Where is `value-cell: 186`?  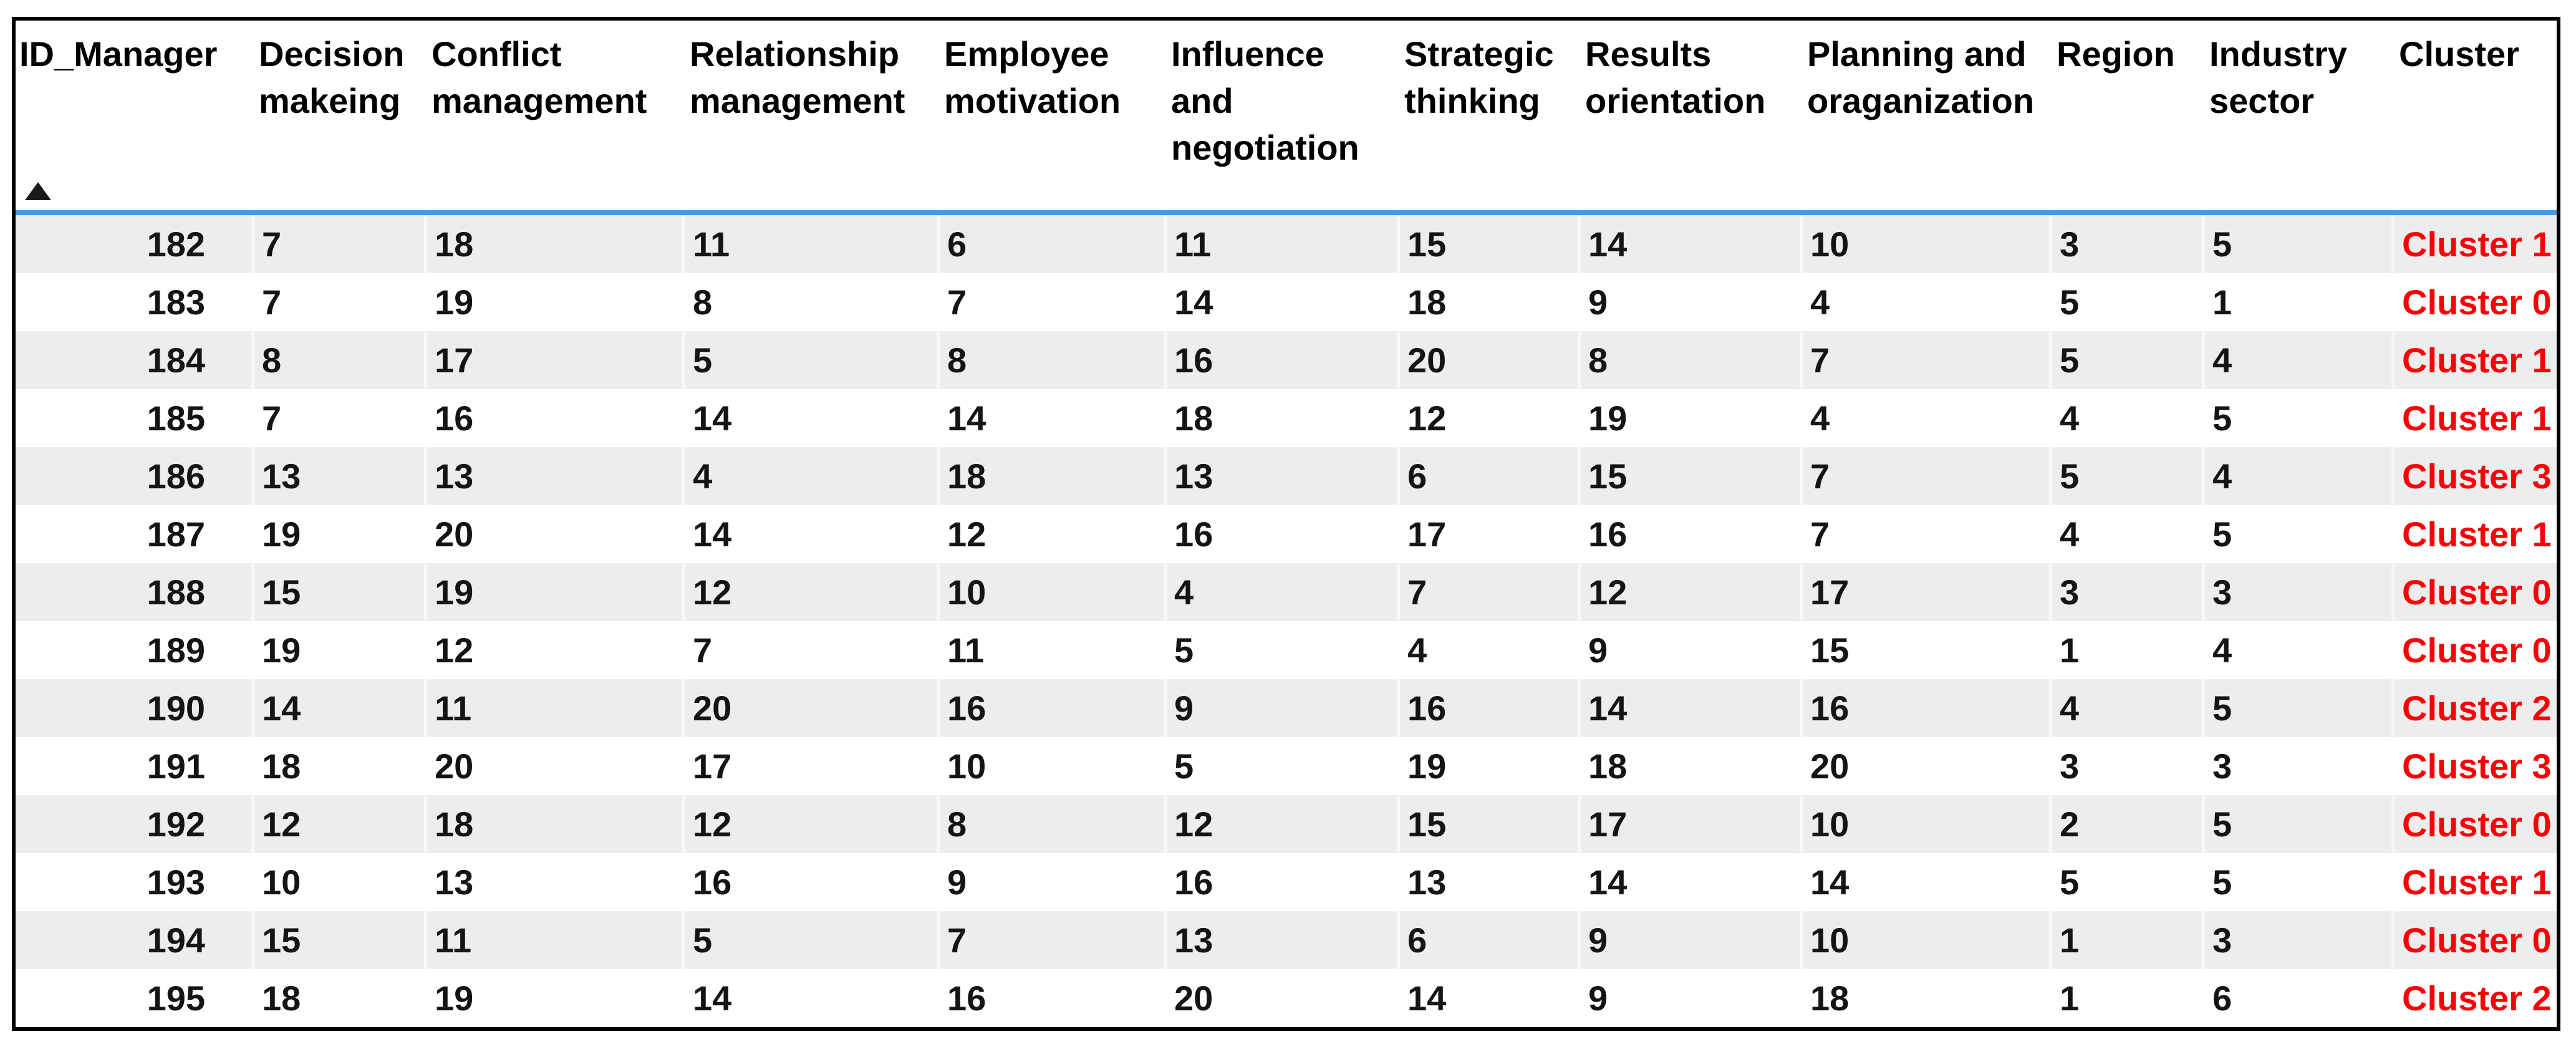
value-cell: 186 is located at coordinates (133, 476).